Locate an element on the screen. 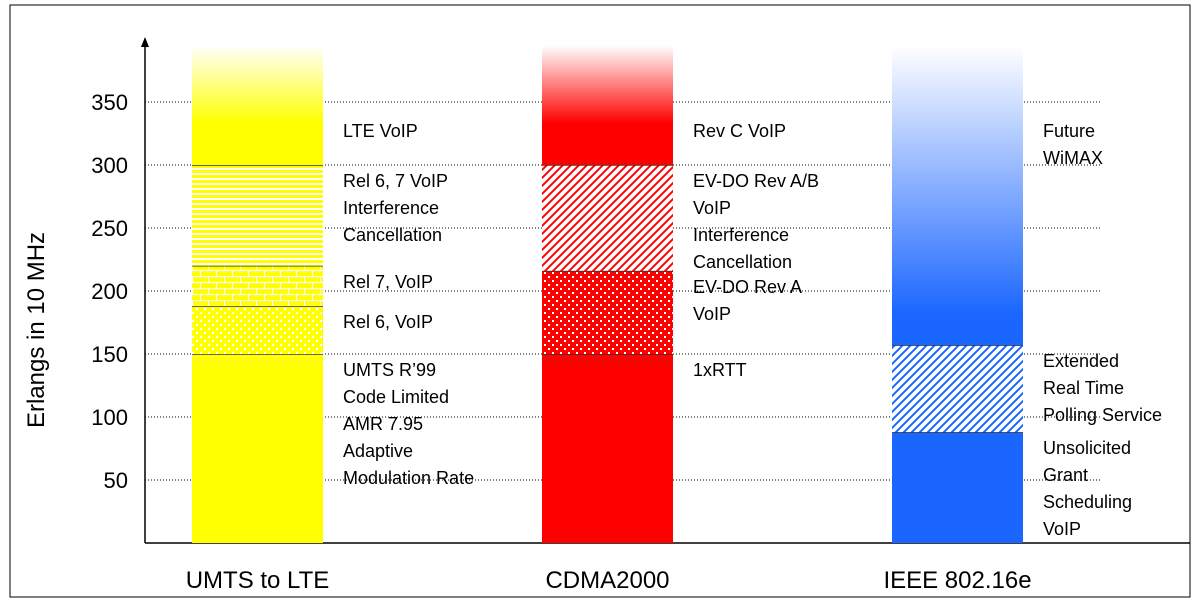 This screenshot has width=1195, height=600. y-axis-label: Erlangs in 10 MHz is located at coordinates (36, 330).